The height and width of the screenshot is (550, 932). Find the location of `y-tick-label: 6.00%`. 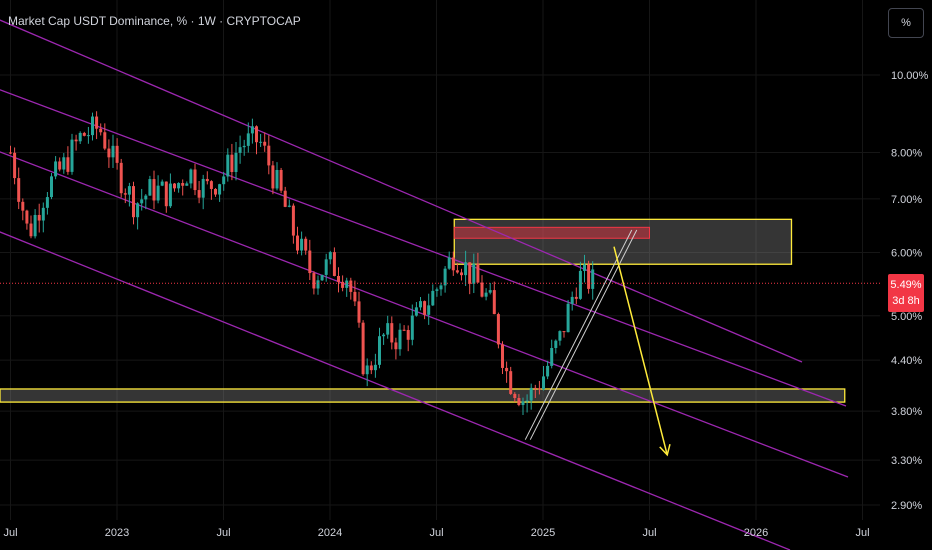

y-tick-label: 6.00% is located at coordinates (906, 253).